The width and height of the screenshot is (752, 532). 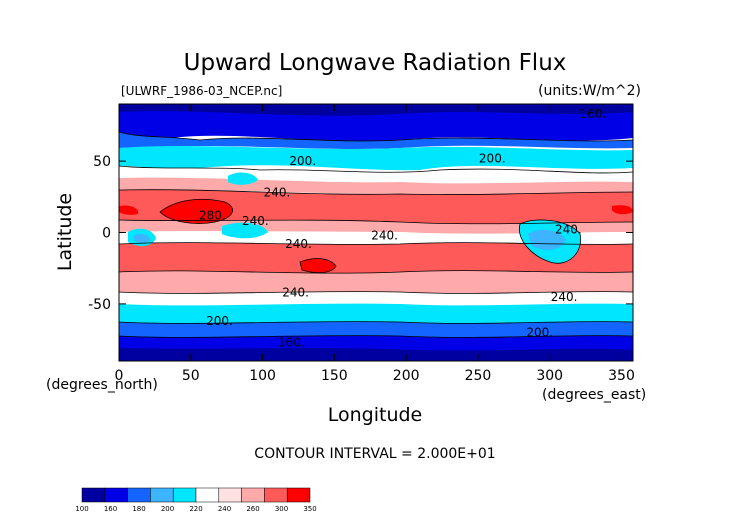 What do you see at coordinates (167, 509) in the screenshot?
I see `colorbar-label: 200` at bounding box center [167, 509].